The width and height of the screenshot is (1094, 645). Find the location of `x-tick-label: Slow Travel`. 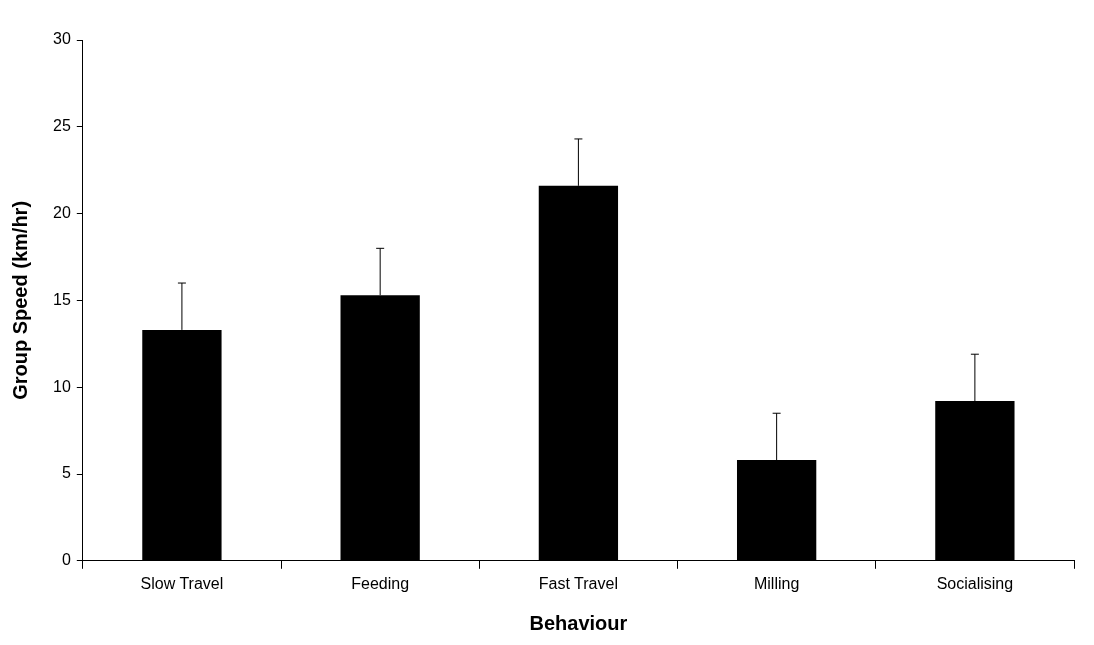

x-tick-label: Slow Travel is located at coordinates (182, 583).